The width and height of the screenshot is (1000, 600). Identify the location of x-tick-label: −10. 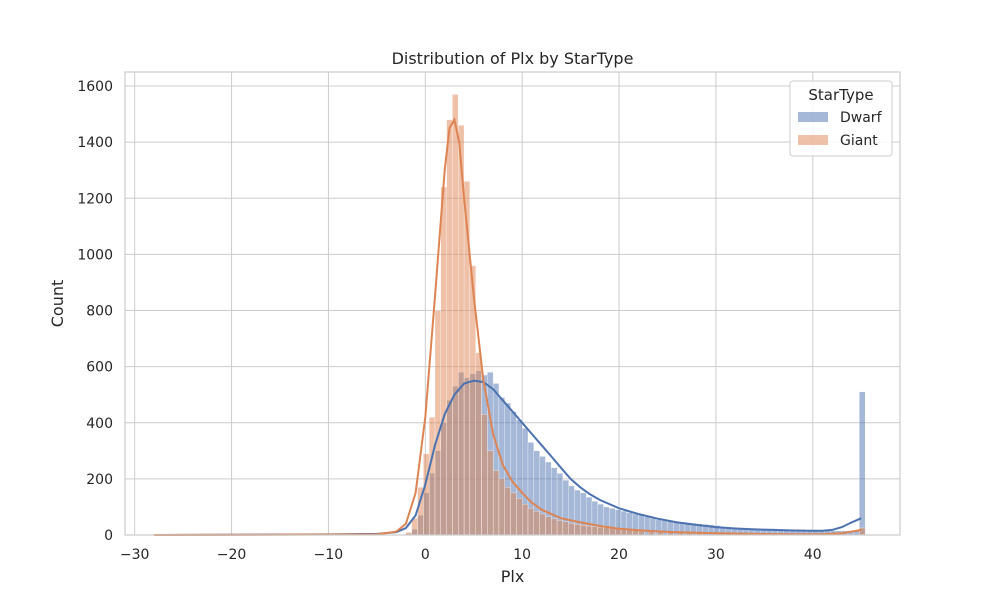
(329, 555).